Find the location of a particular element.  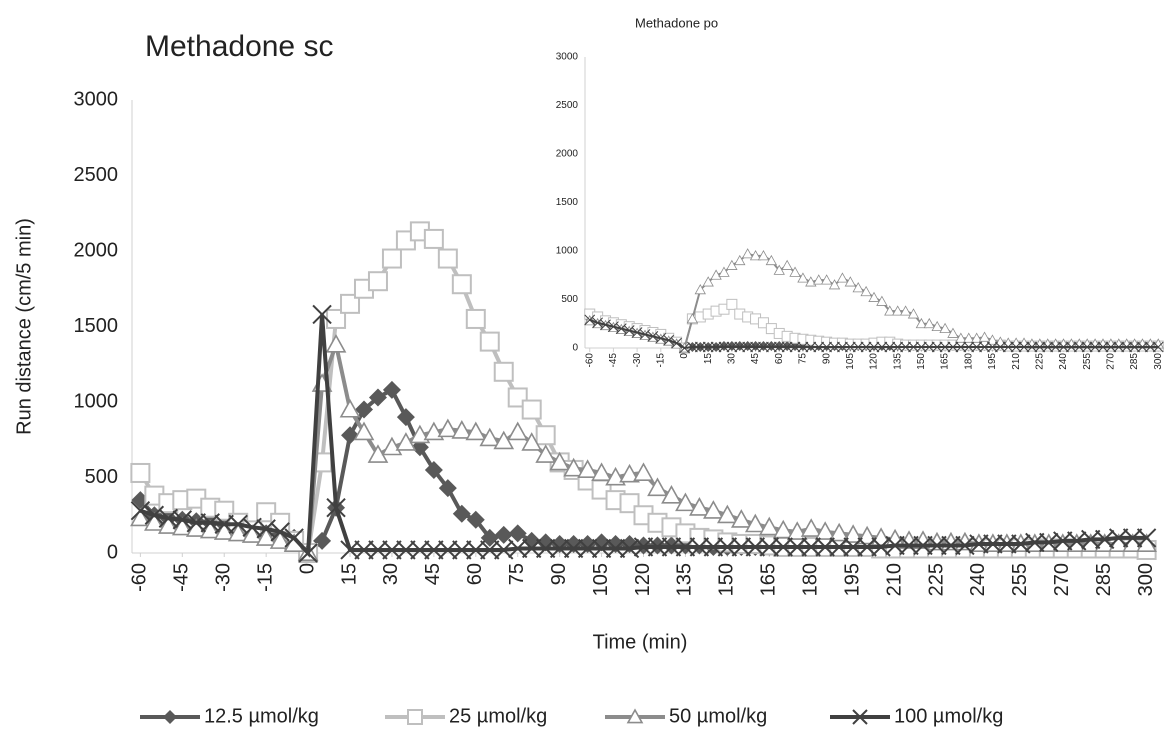

x-tick-label: -45 is located at coordinates (613, 360).